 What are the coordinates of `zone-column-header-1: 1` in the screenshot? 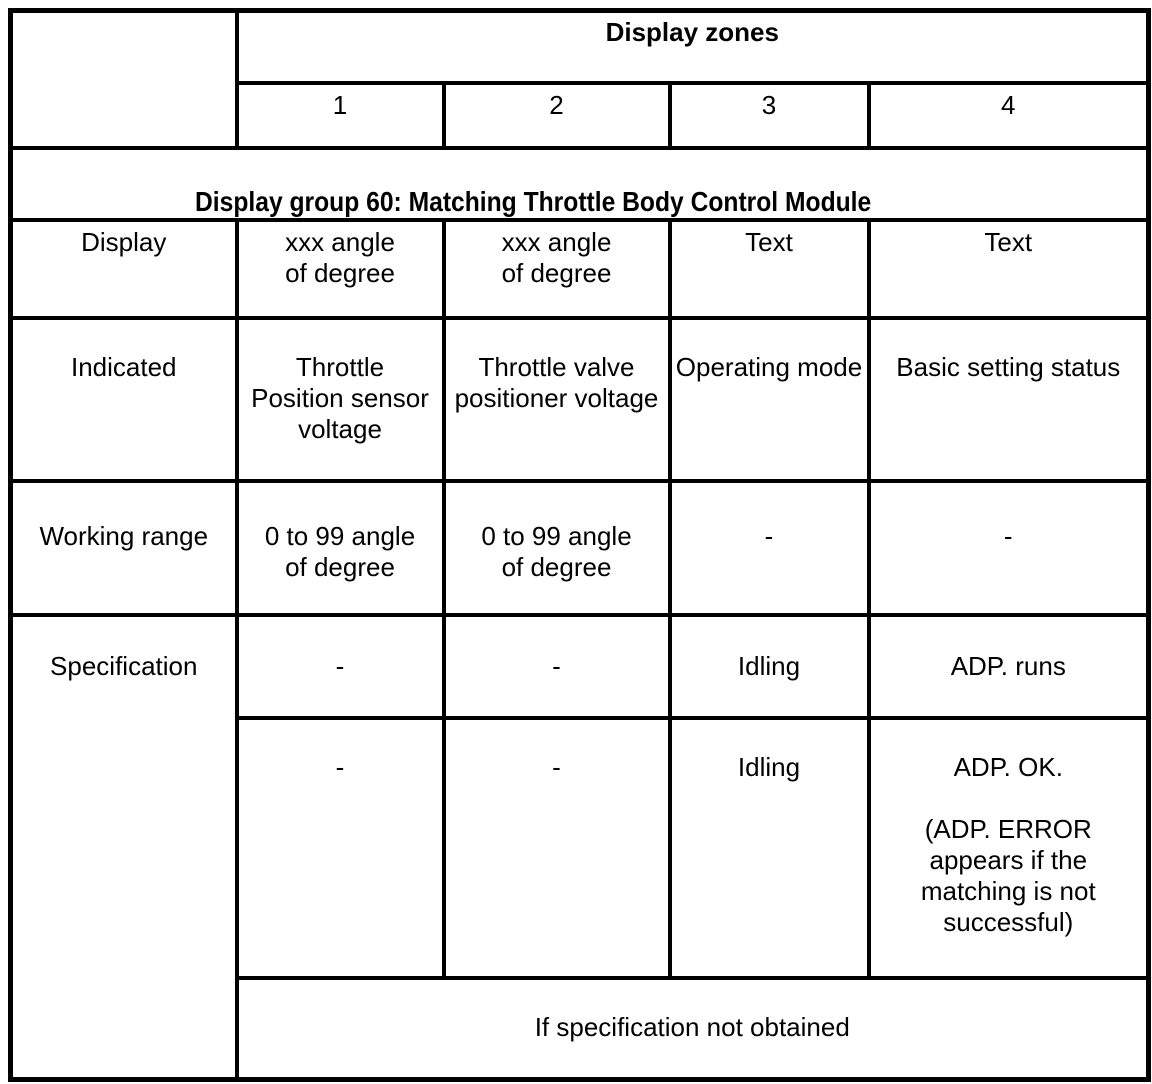 It's located at (340, 115).